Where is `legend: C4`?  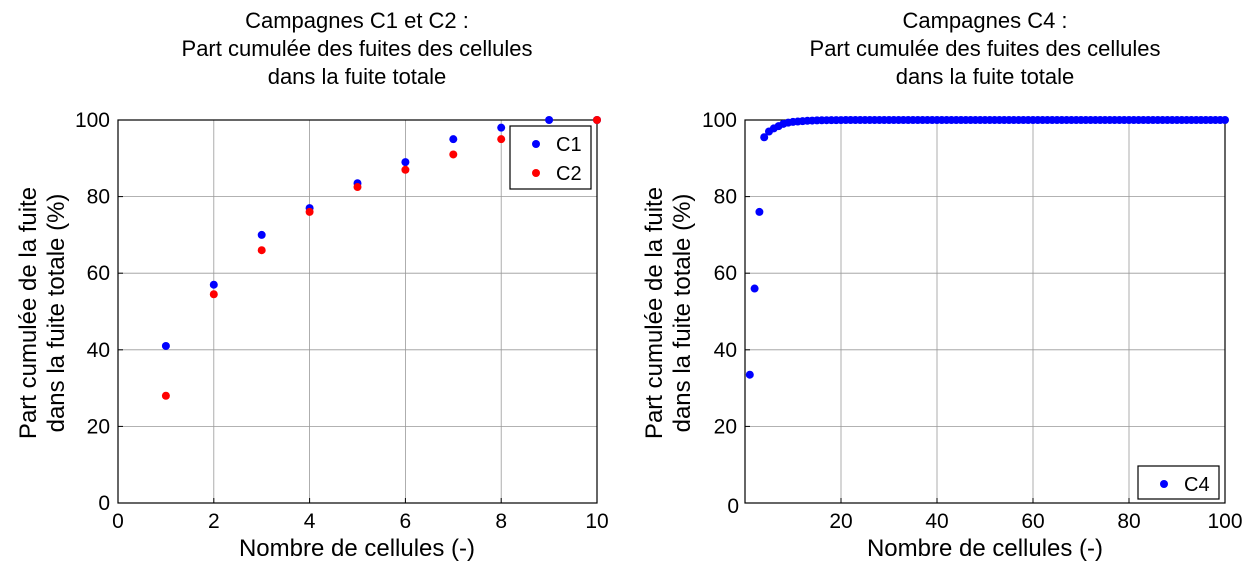
legend: C4 is located at coordinates (1178, 482).